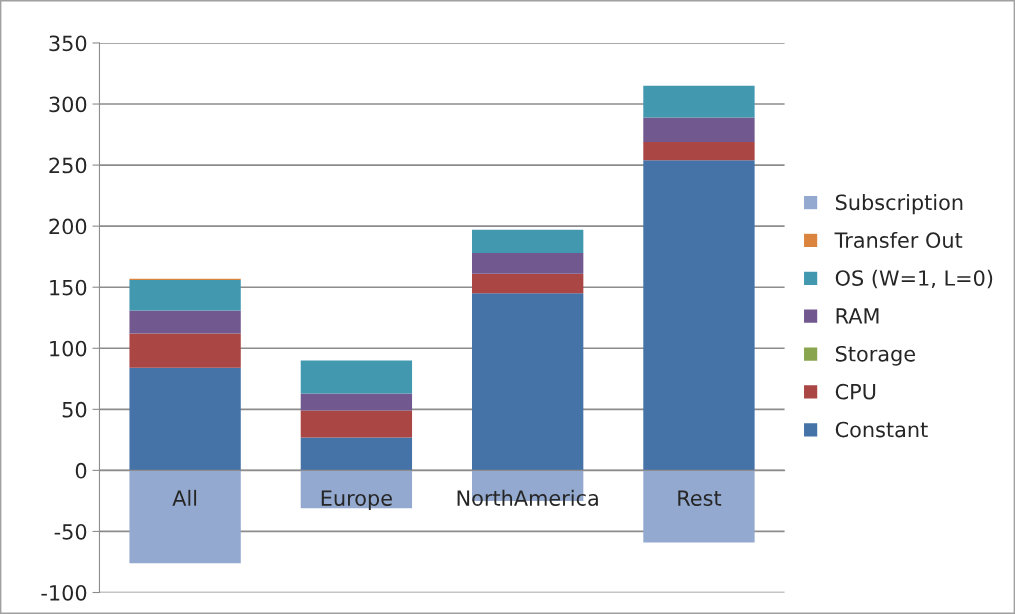 Image resolution: width=1015 pixels, height=614 pixels. What do you see at coordinates (899, 204) in the screenshot?
I see `legend-label: Subscription` at bounding box center [899, 204].